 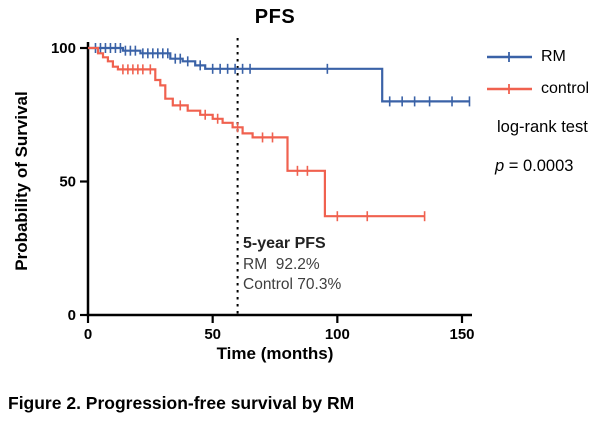 I want to click on annotation-control-value: Control 70.3%, so click(x=292, y=284).